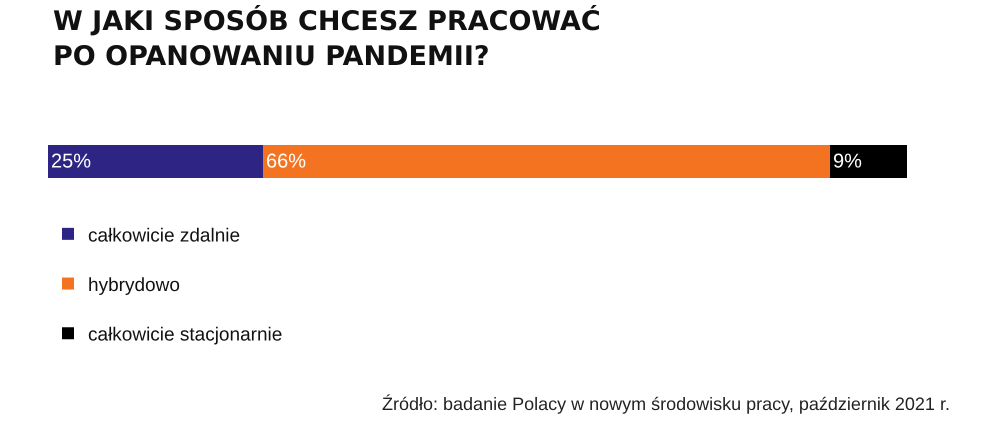 The image size is (1000, 430). What do you see at coordinates (164, 235) in the screenshot?
I see `legend-label: całkowicie zdalnie` at bounding box center [164, 235].